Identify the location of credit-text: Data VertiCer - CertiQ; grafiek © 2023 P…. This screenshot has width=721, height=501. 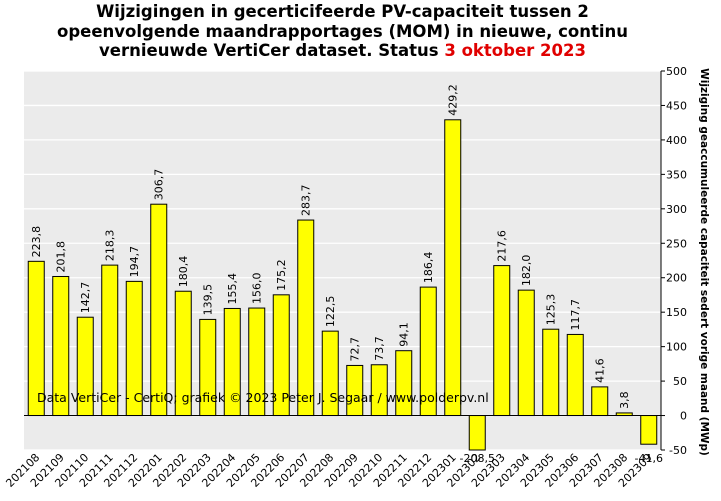
(263, 397).